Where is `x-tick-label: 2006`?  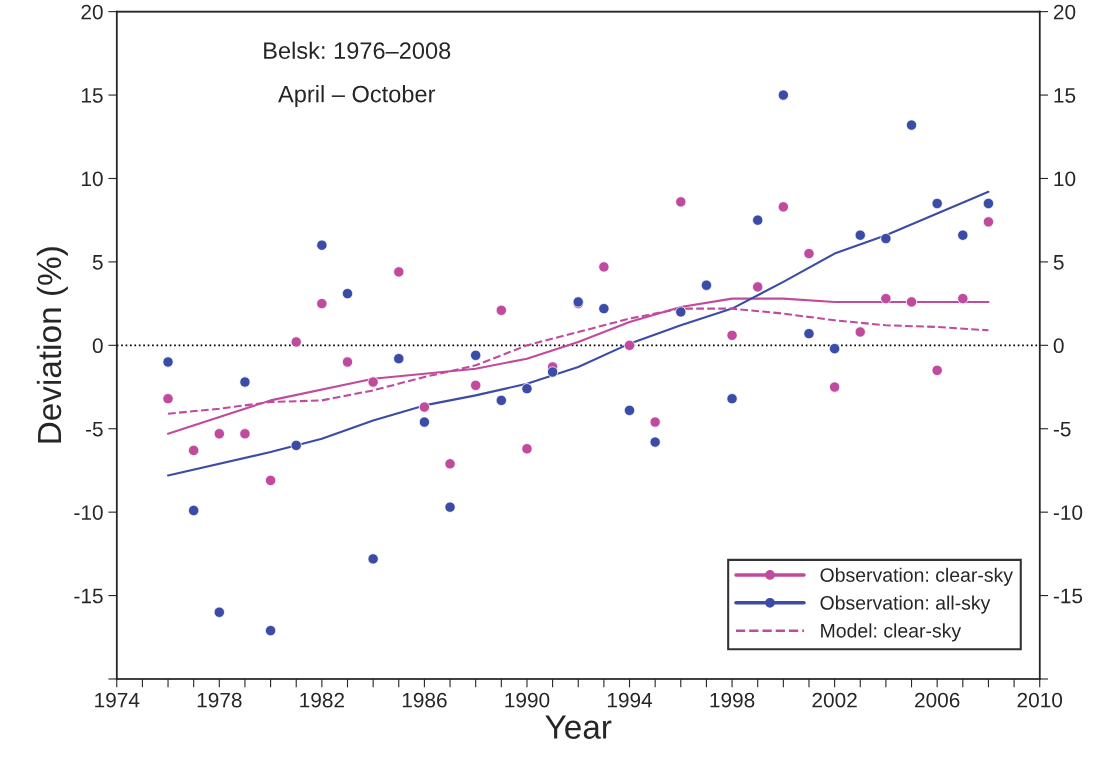
x-tick-label: 2006 is located at coordinates (937, 700).